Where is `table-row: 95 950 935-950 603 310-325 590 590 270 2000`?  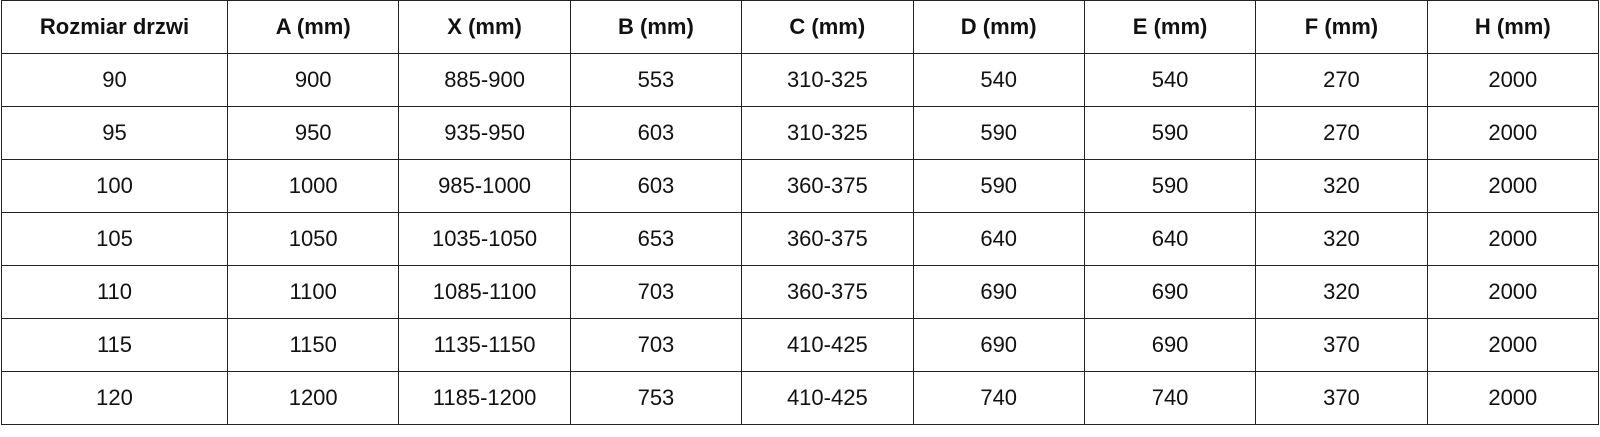
table-row: 95 950 935-950 603 310-325 590 590 270 2000 is located at coordinates (800, 133).